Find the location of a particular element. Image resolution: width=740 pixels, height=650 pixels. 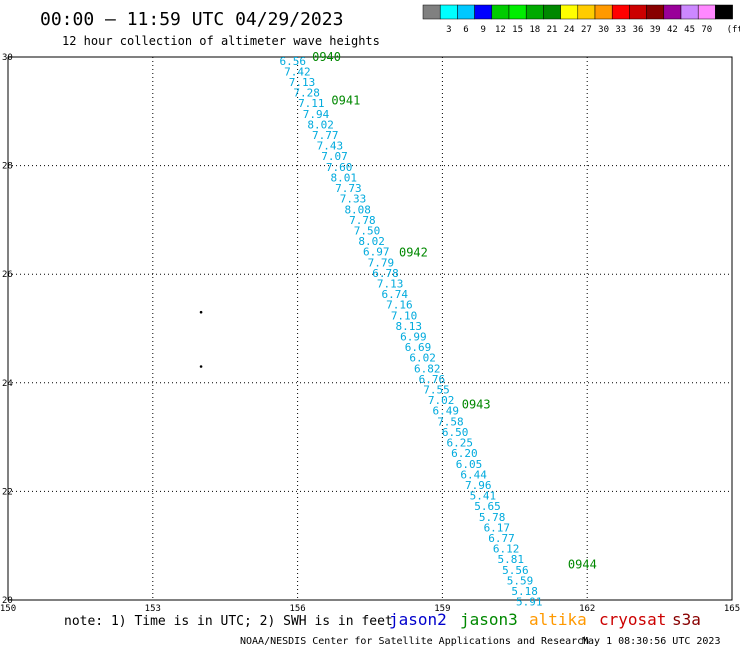

page-title: 00:00 – 11:59 UTC 04/29/2023 is located at coordinates (191, 19).